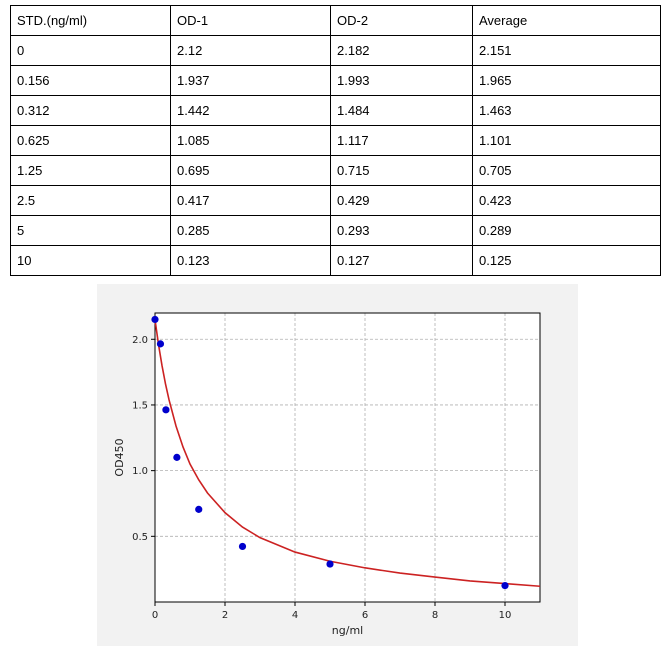 The height and width of the screenshot is (661, 667). I want to click on table-row: 10 0.123 0.127 0.125, so click(335, 260).